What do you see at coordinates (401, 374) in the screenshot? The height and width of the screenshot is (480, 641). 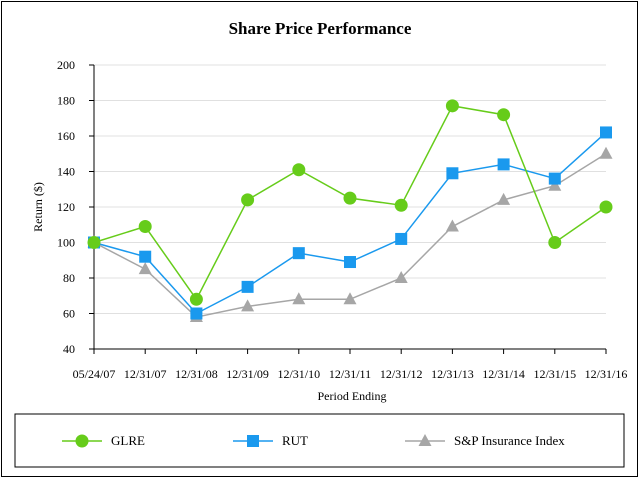 I see `x-tick-label-6: 12/31/12` at bounding box center [401, 374].